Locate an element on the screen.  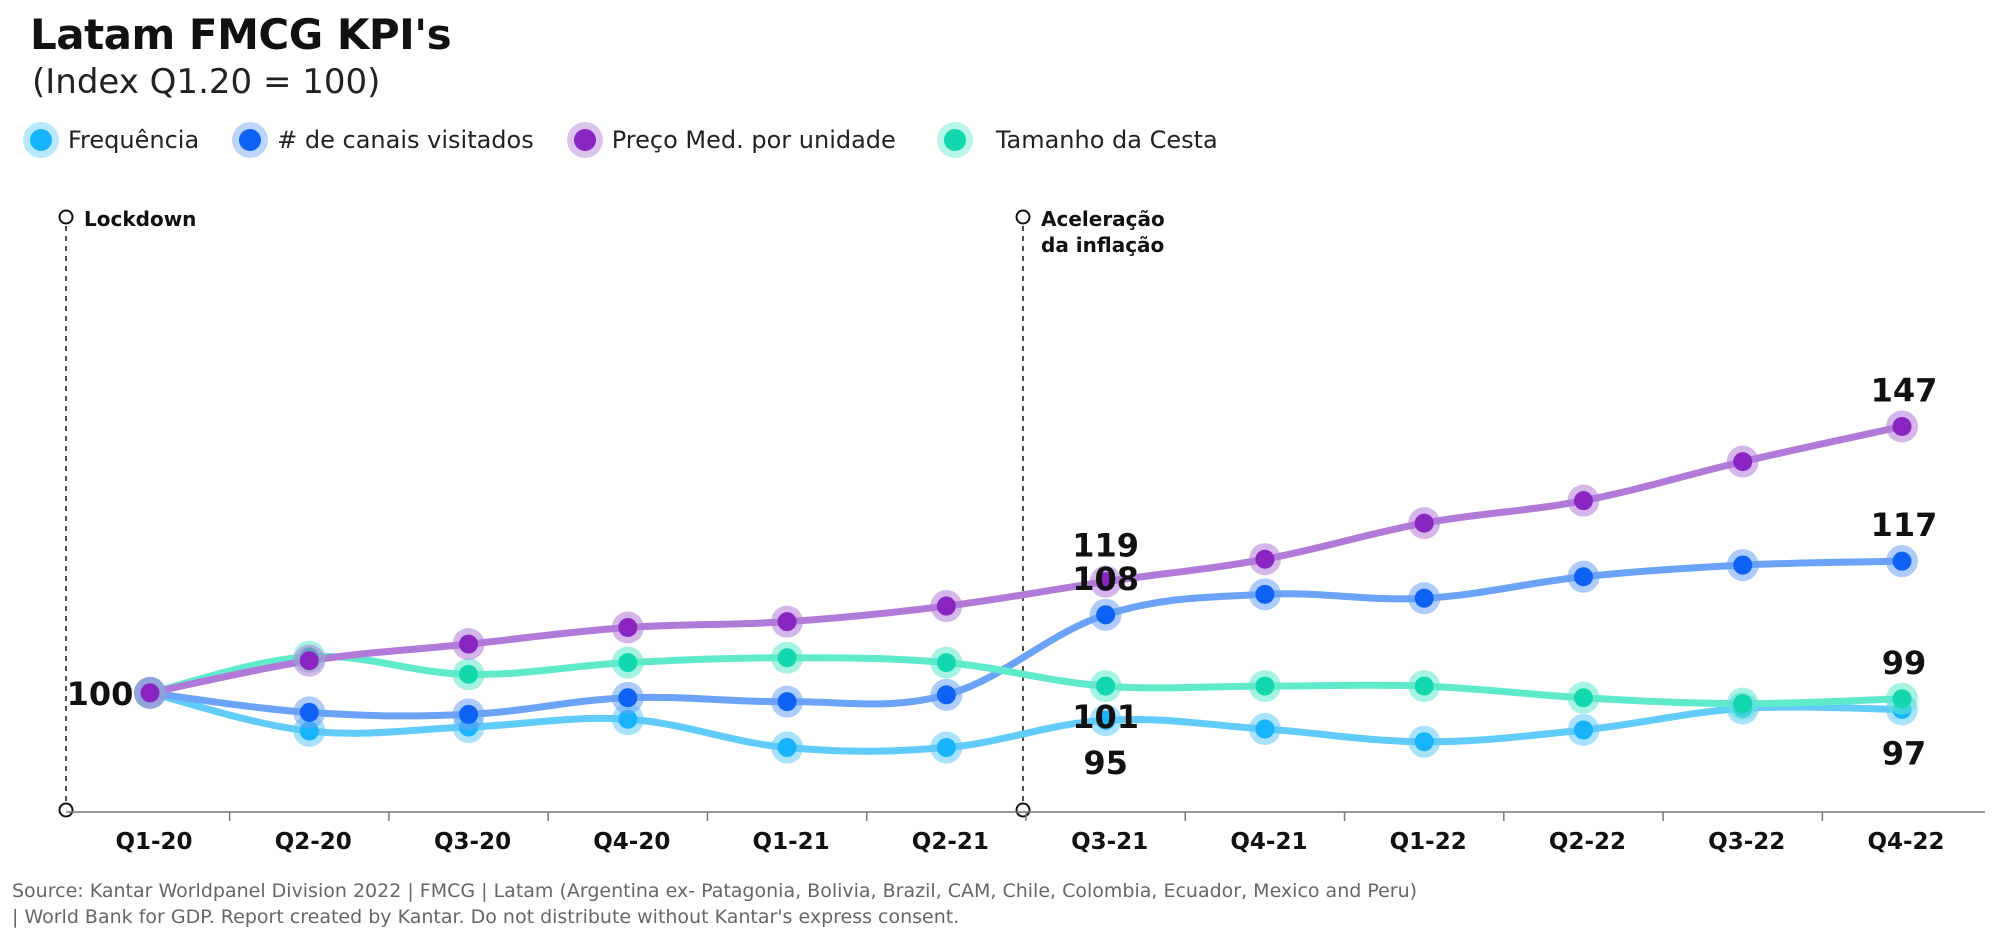
x-tick-label: Q2-20 is located at coordinates (313, 842).